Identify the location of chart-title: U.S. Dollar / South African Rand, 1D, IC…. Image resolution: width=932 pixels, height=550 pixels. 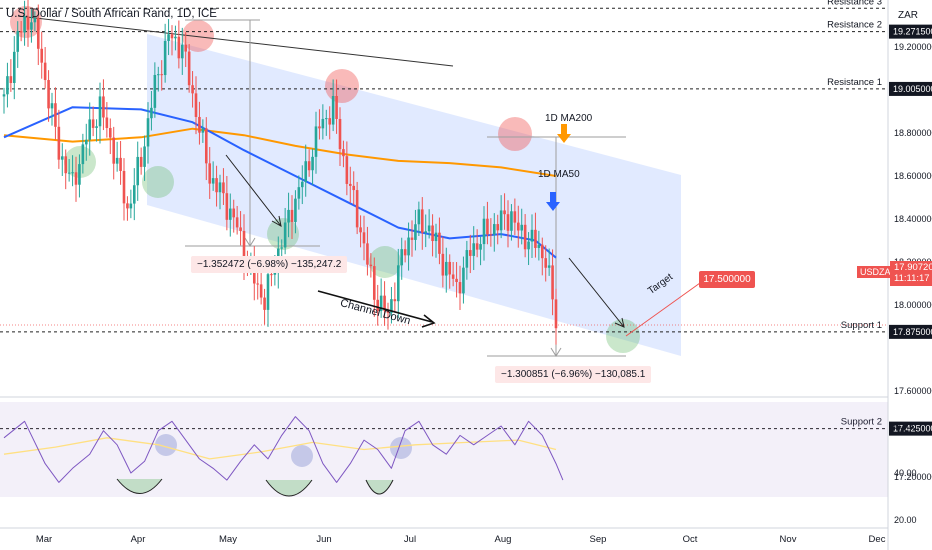
(111, 14).